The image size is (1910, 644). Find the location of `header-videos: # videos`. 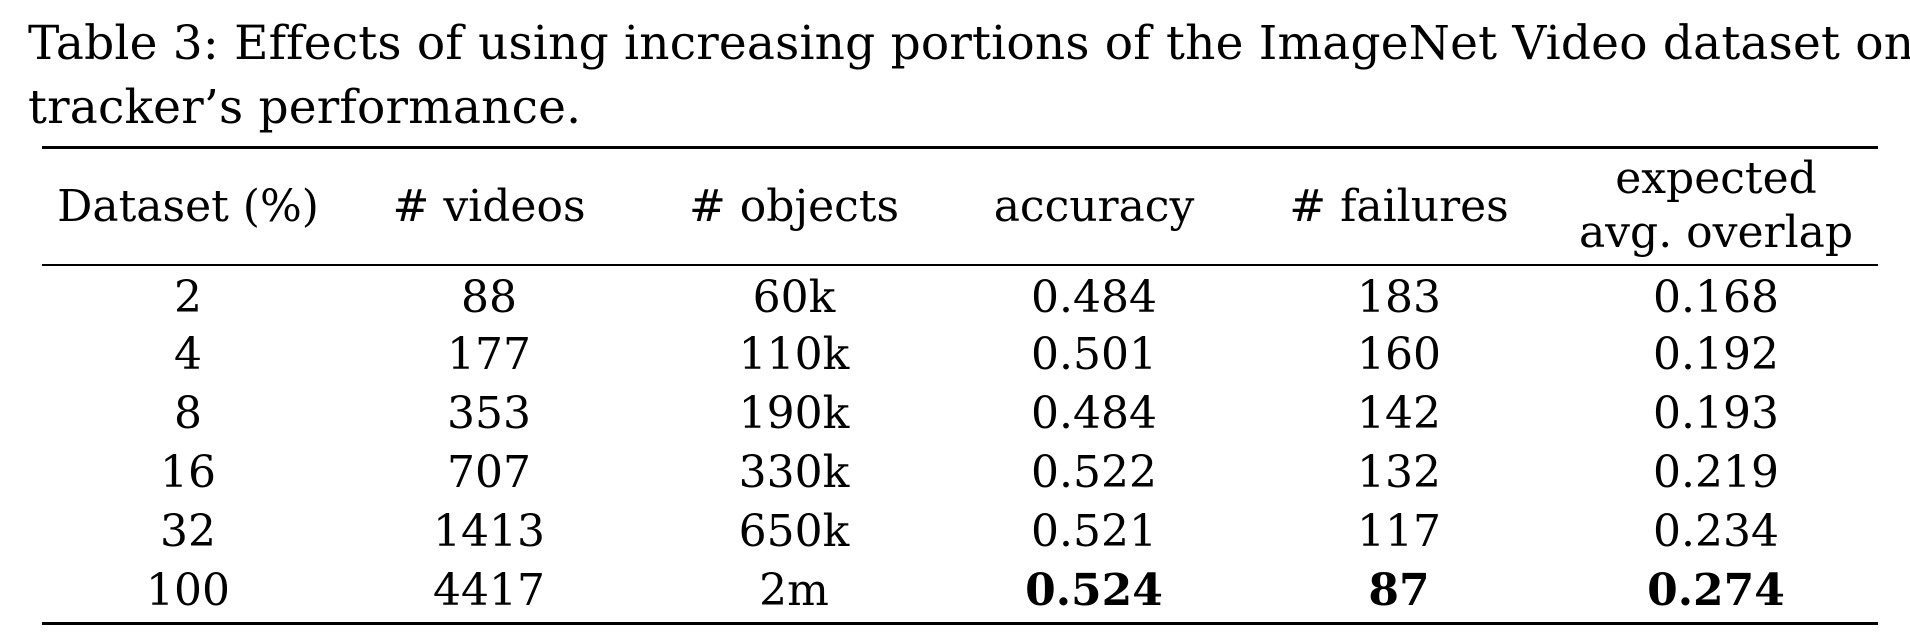

header-videos: # videos is located at coordinates (489, 206).